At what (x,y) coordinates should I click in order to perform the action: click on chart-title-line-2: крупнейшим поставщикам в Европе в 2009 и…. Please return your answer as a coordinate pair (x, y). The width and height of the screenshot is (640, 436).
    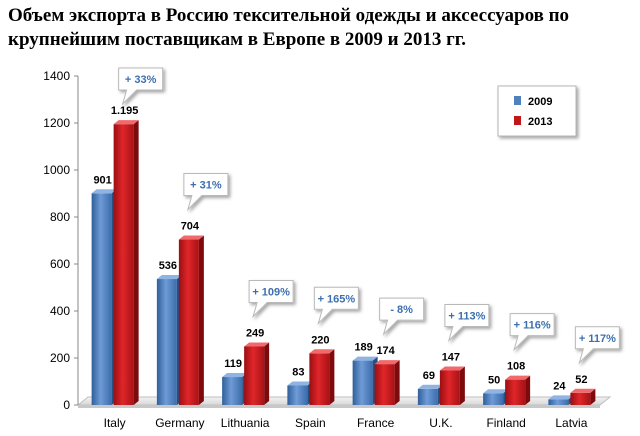
    Looking at the image, I should click on (237, 39).